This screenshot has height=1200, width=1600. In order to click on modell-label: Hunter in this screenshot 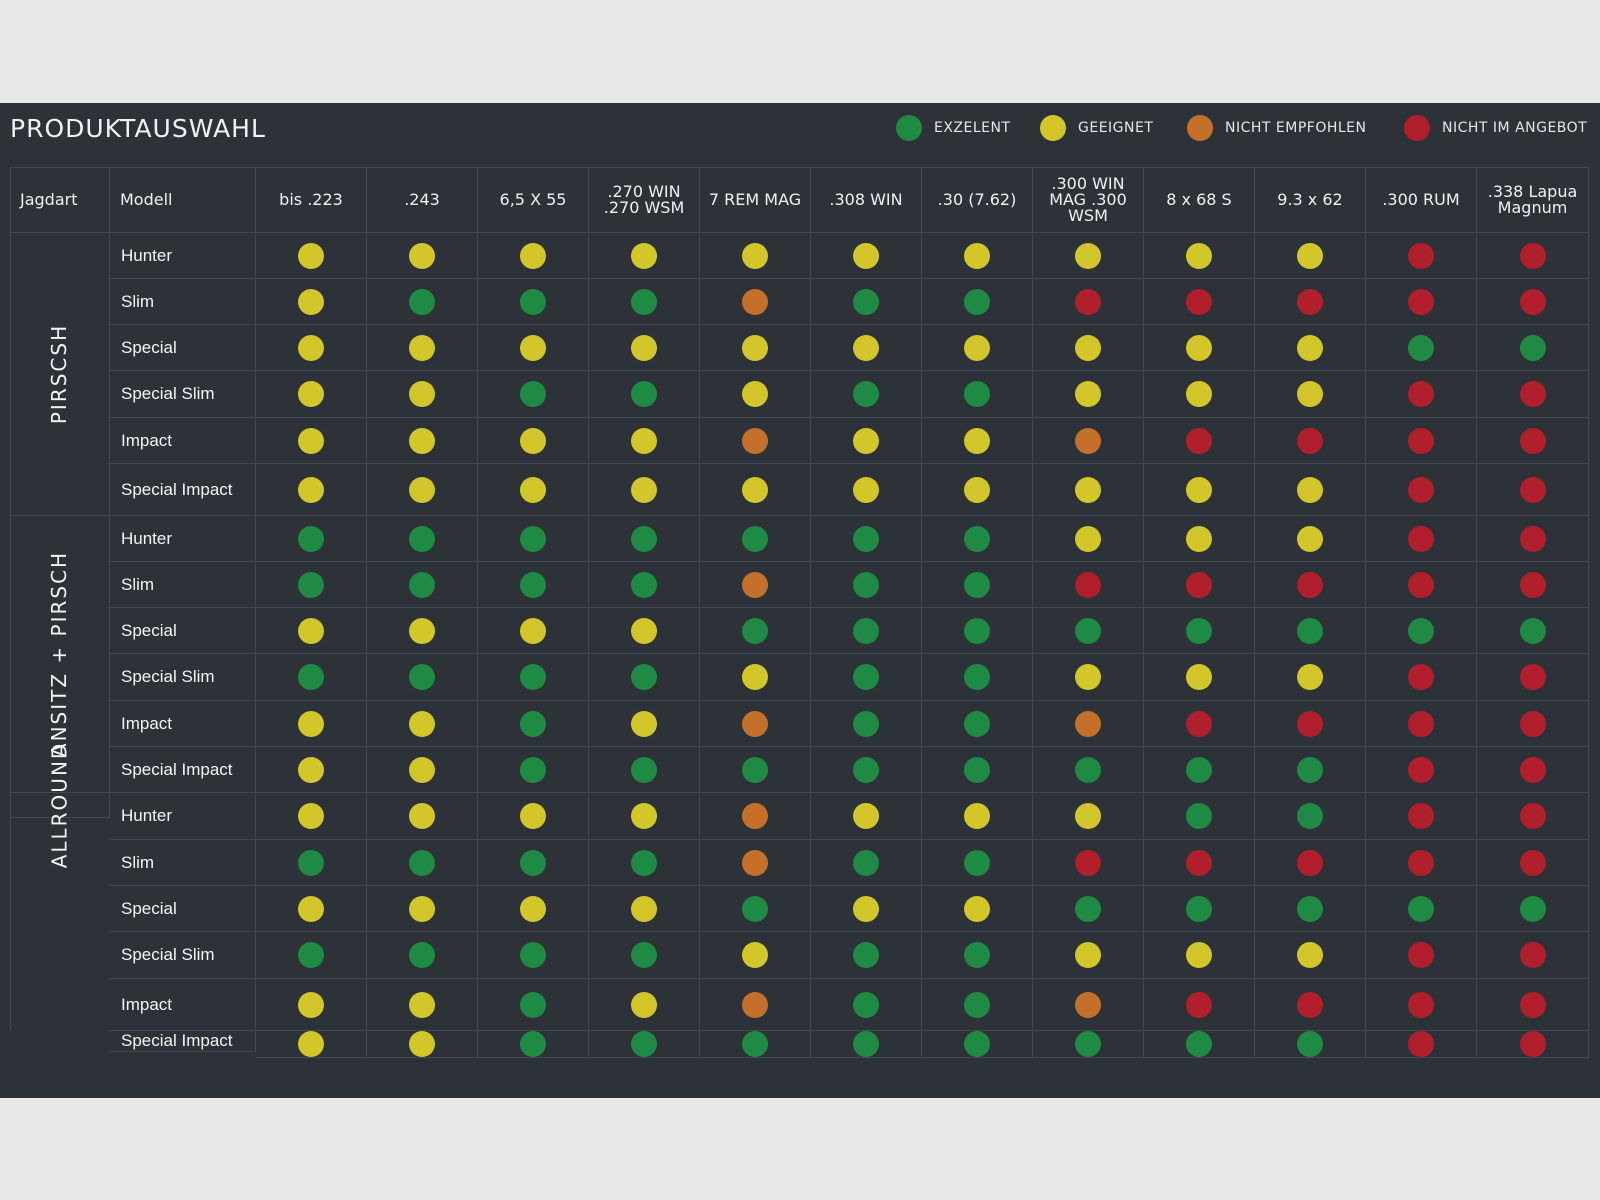, I will do `click(147, 255)`.